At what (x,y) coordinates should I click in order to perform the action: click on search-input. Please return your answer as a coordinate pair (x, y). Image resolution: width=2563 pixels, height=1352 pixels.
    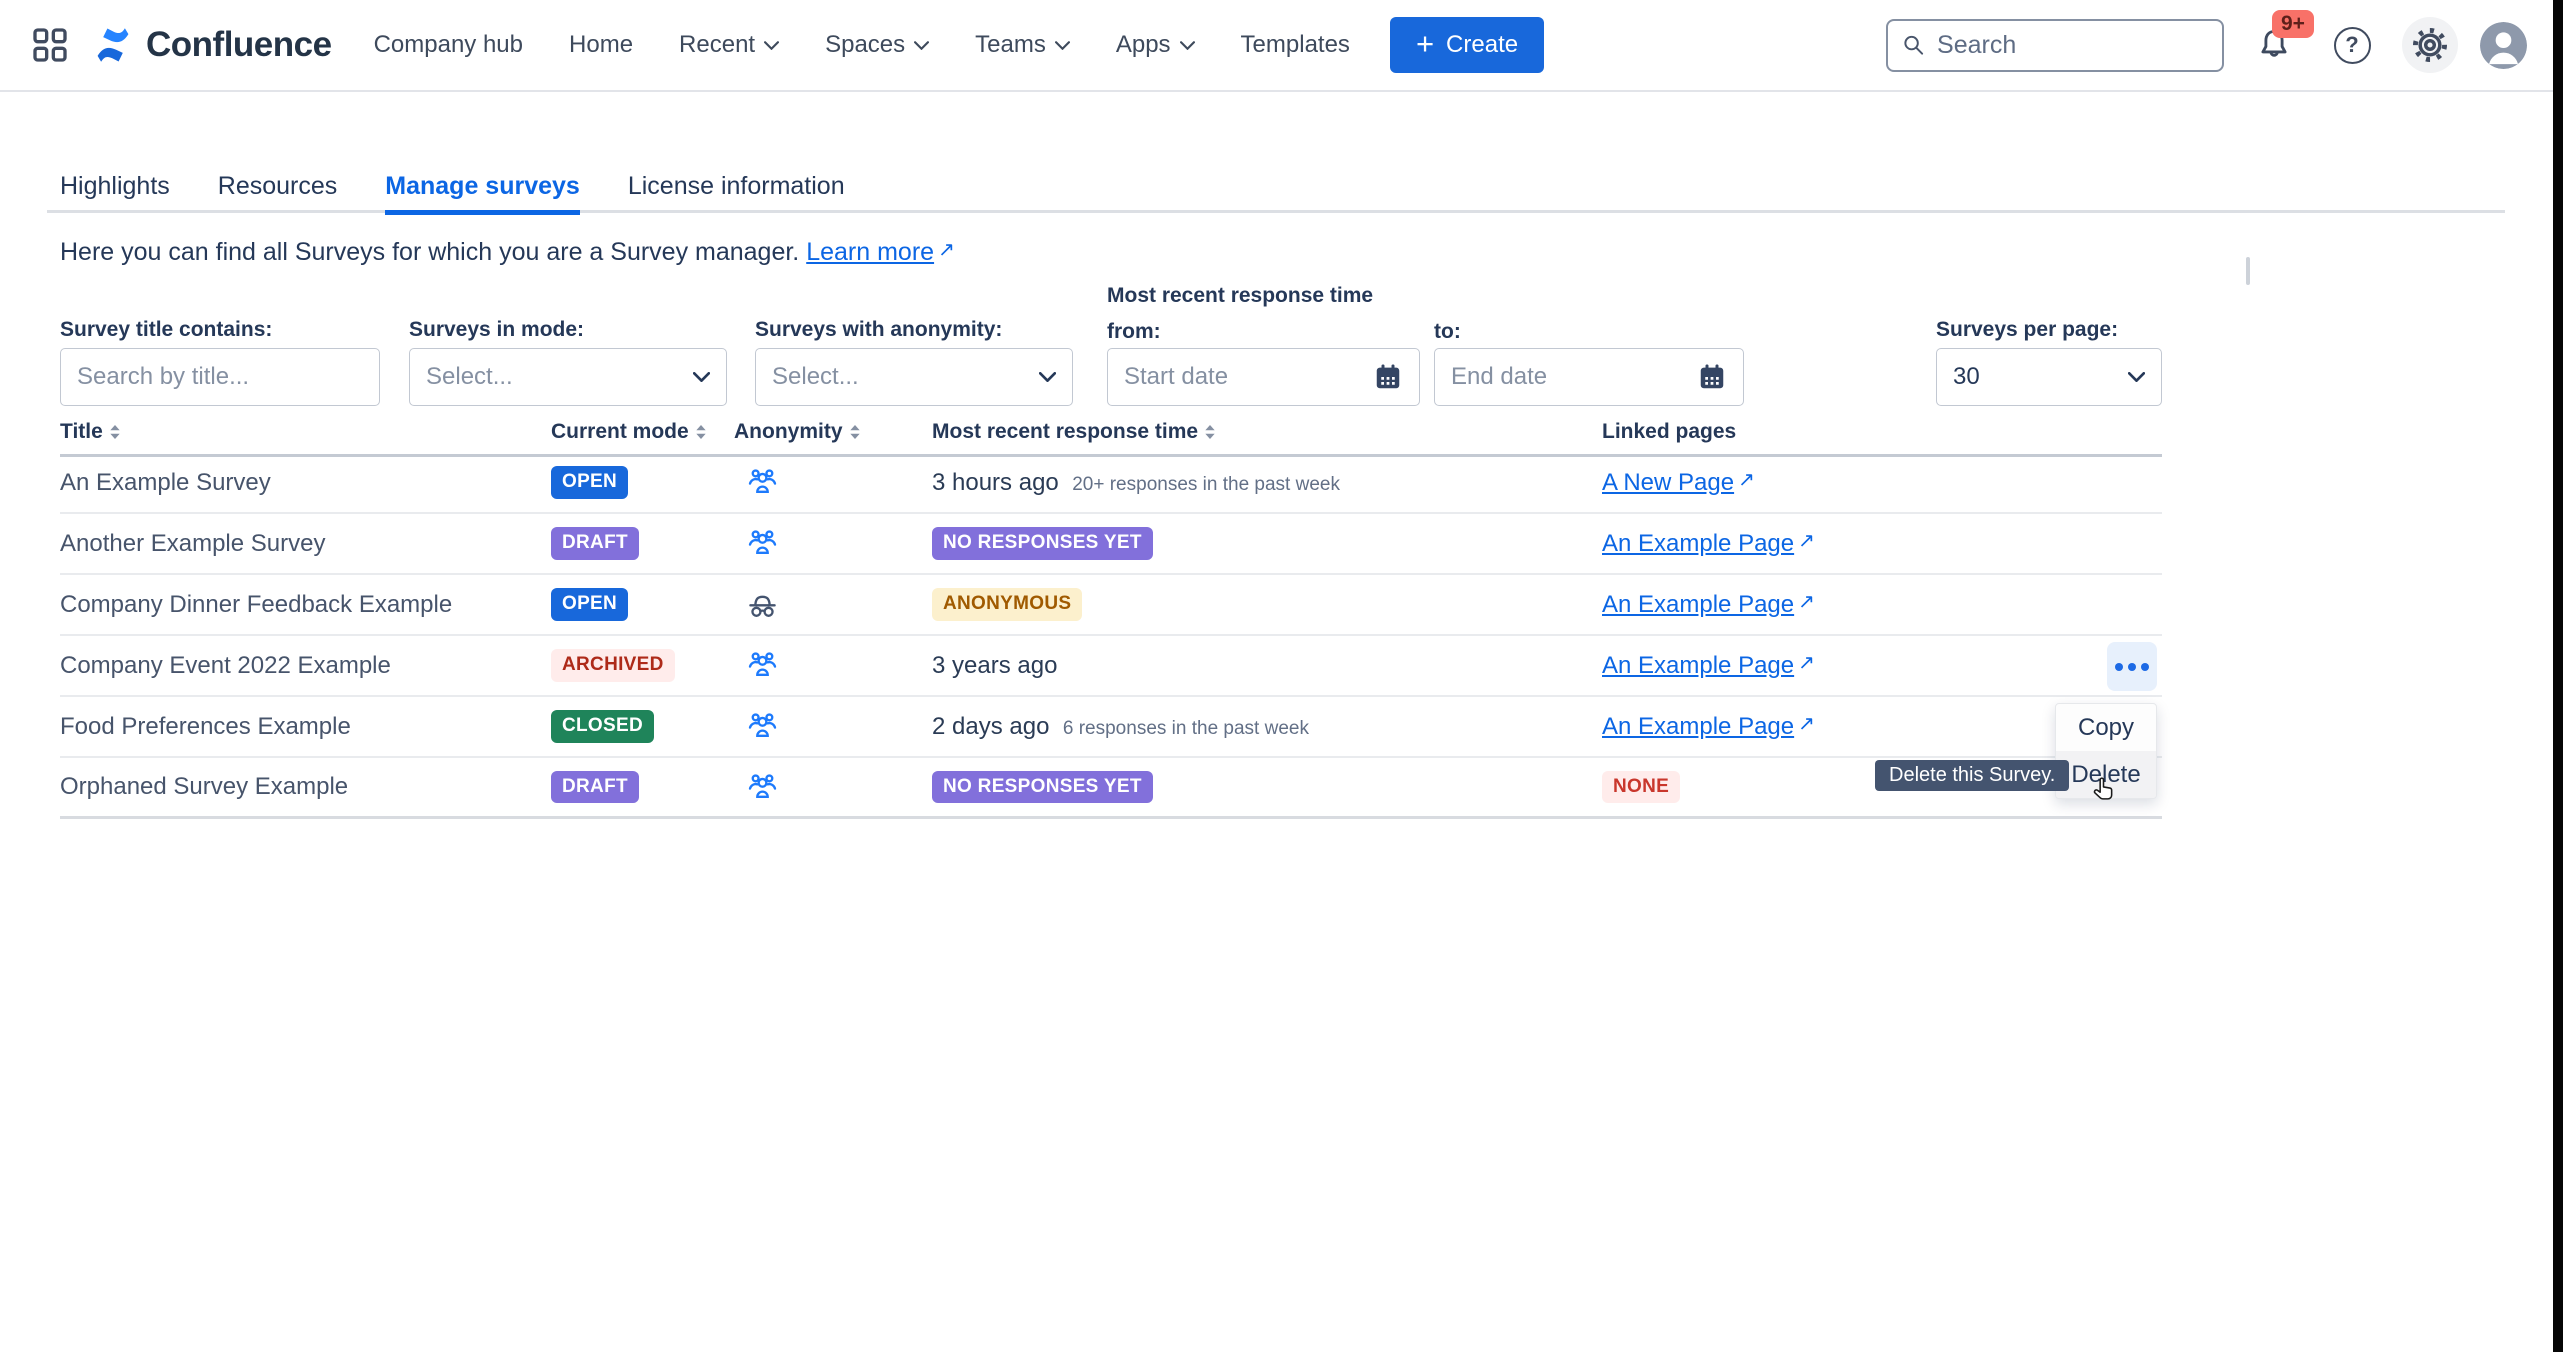
    Looking at the image, I should click on (2072, 45).